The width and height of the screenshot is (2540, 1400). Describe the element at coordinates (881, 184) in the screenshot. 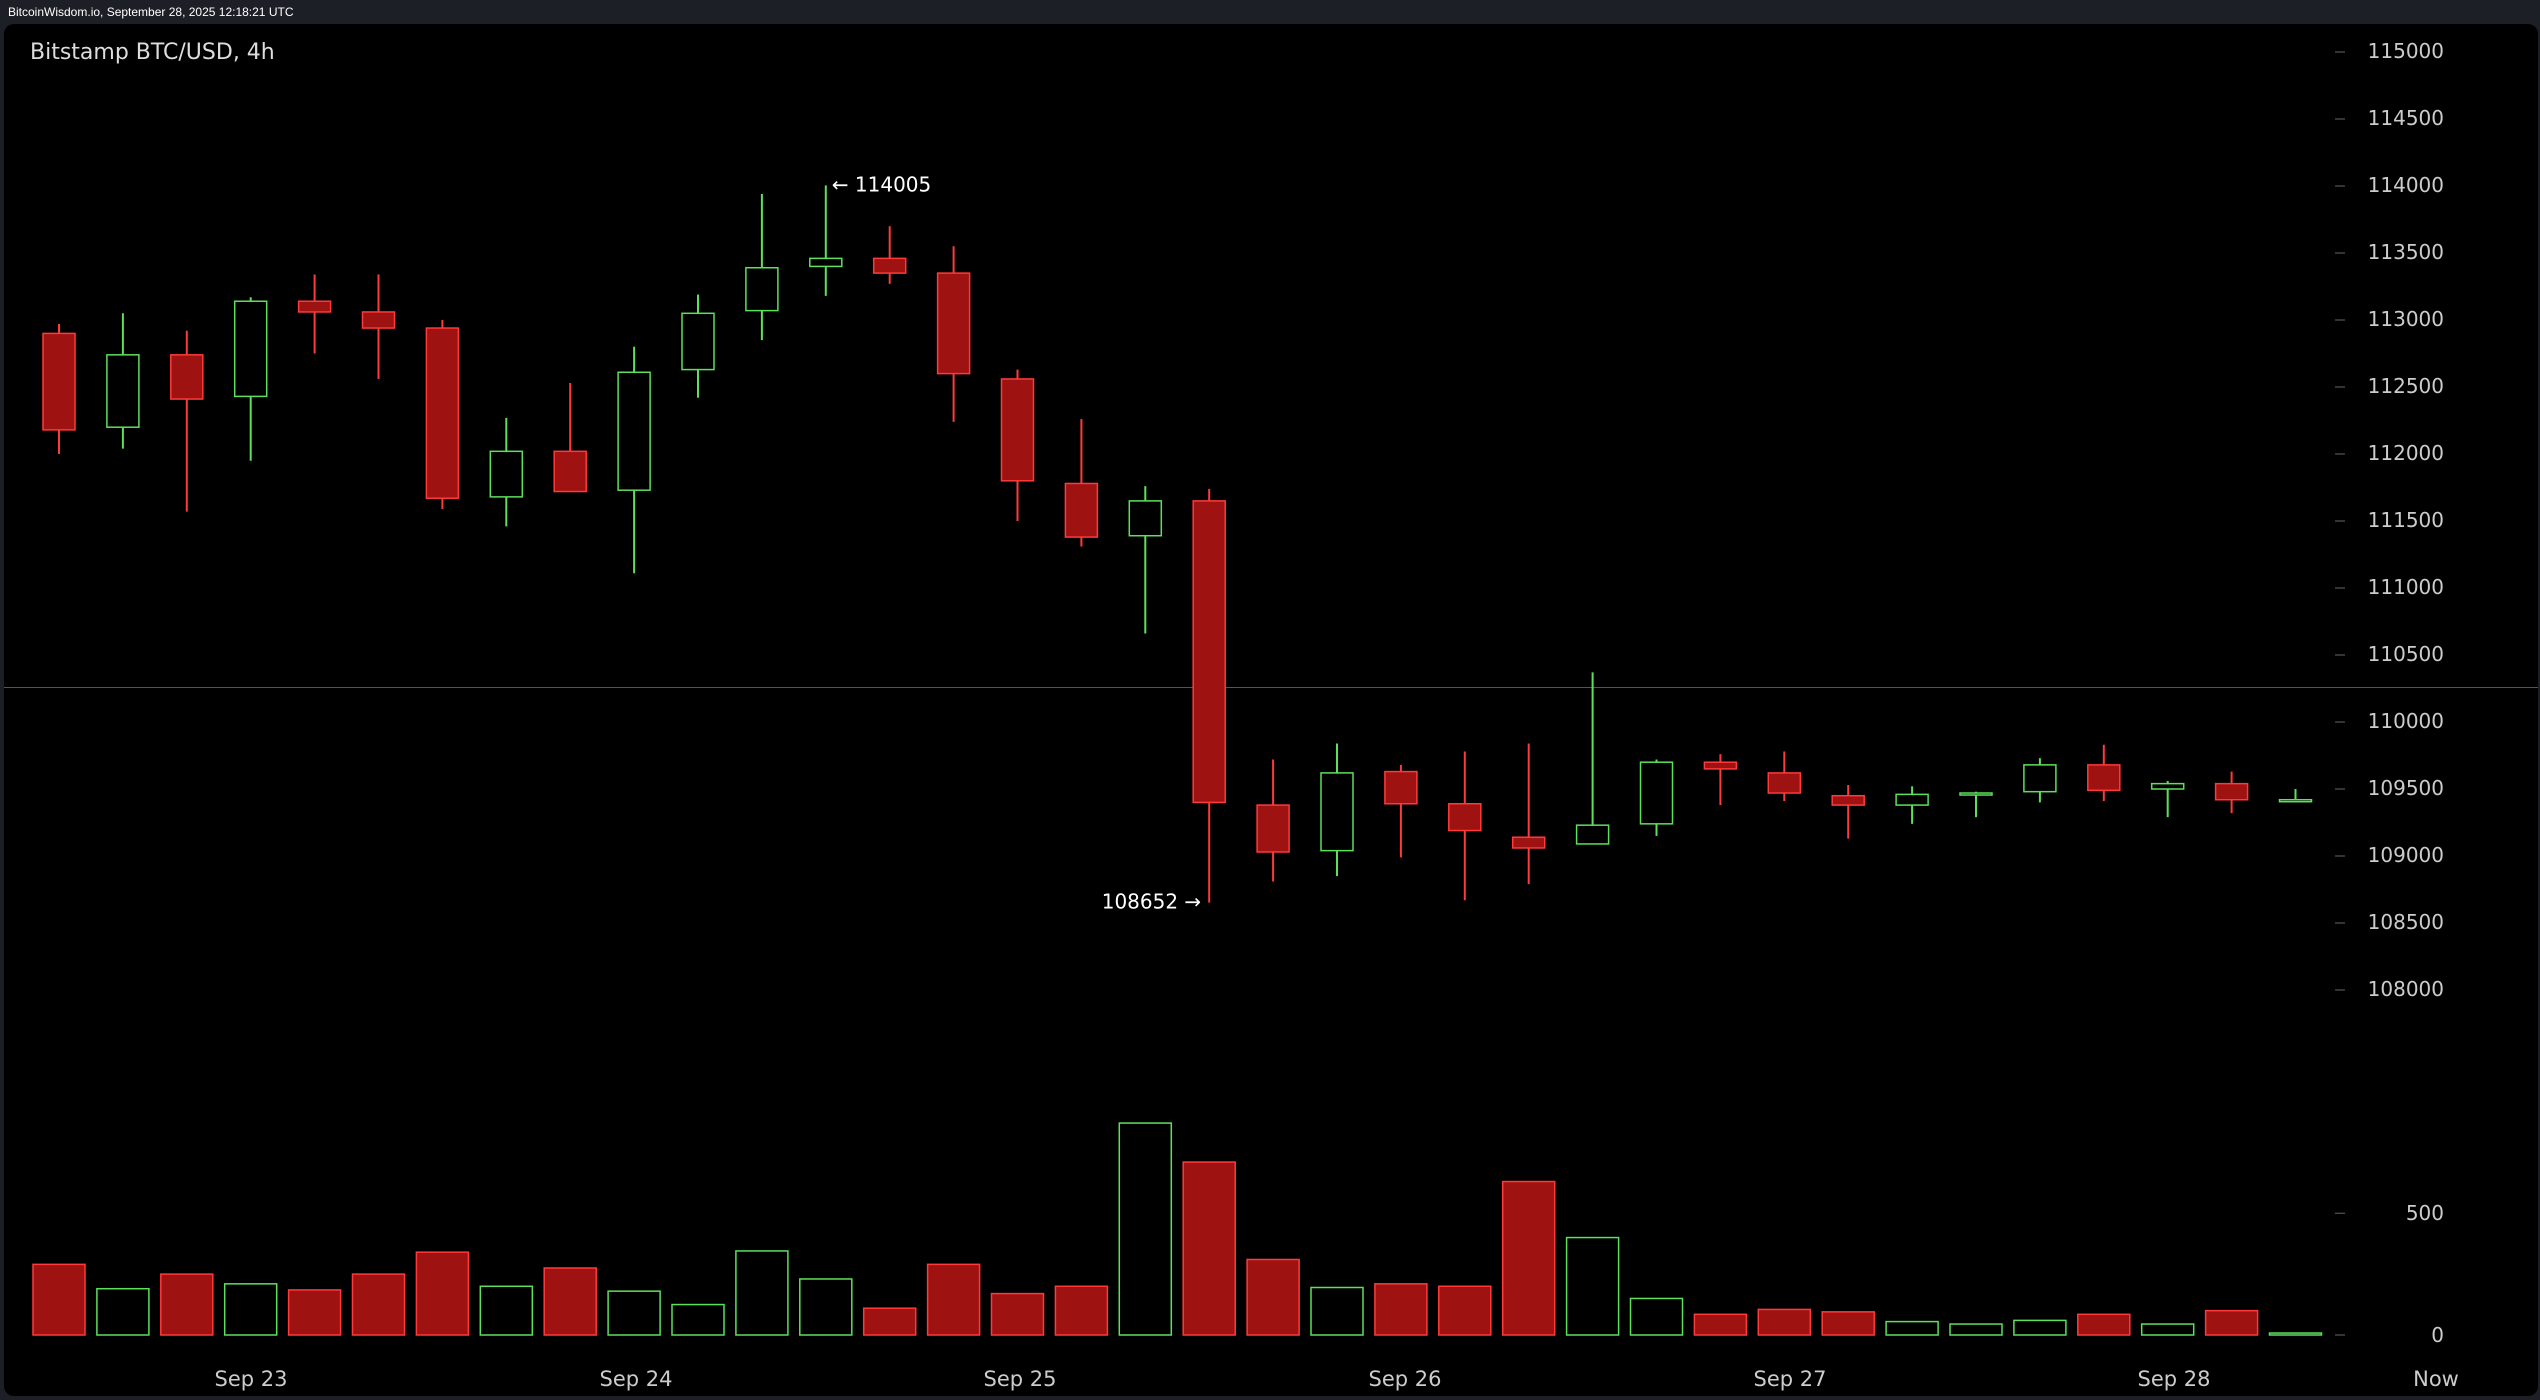

I see `high-annotation: ← 114005` at that location.